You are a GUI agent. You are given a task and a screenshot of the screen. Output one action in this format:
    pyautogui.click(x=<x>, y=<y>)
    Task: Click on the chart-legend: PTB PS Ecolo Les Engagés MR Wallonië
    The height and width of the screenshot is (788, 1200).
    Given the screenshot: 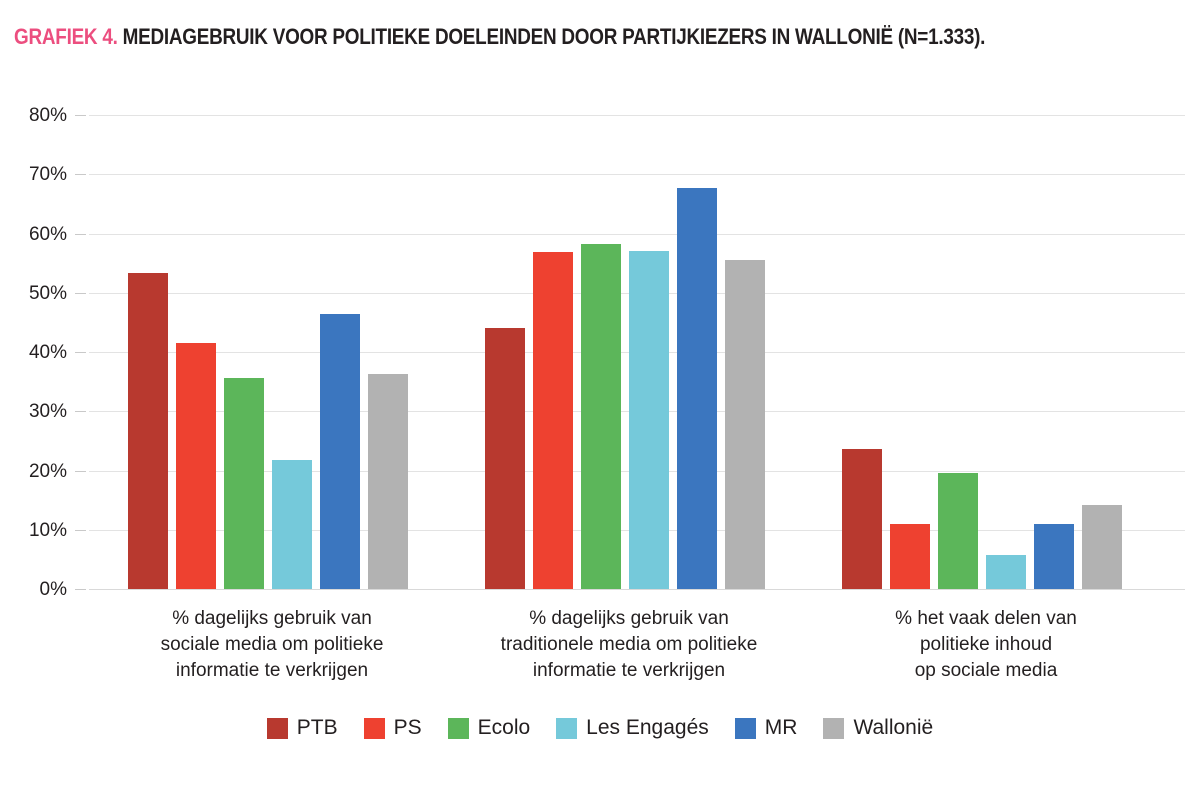 What is the action you would take?
    pyautogui.click(x=600, y=728)
    